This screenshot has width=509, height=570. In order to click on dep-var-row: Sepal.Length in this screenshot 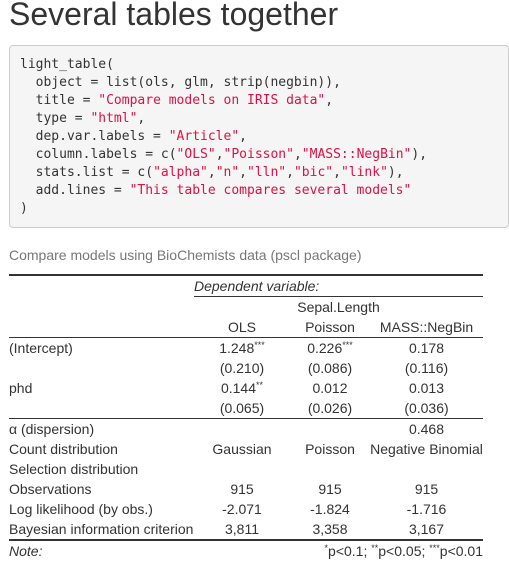, I will do `click(246, 307)`.